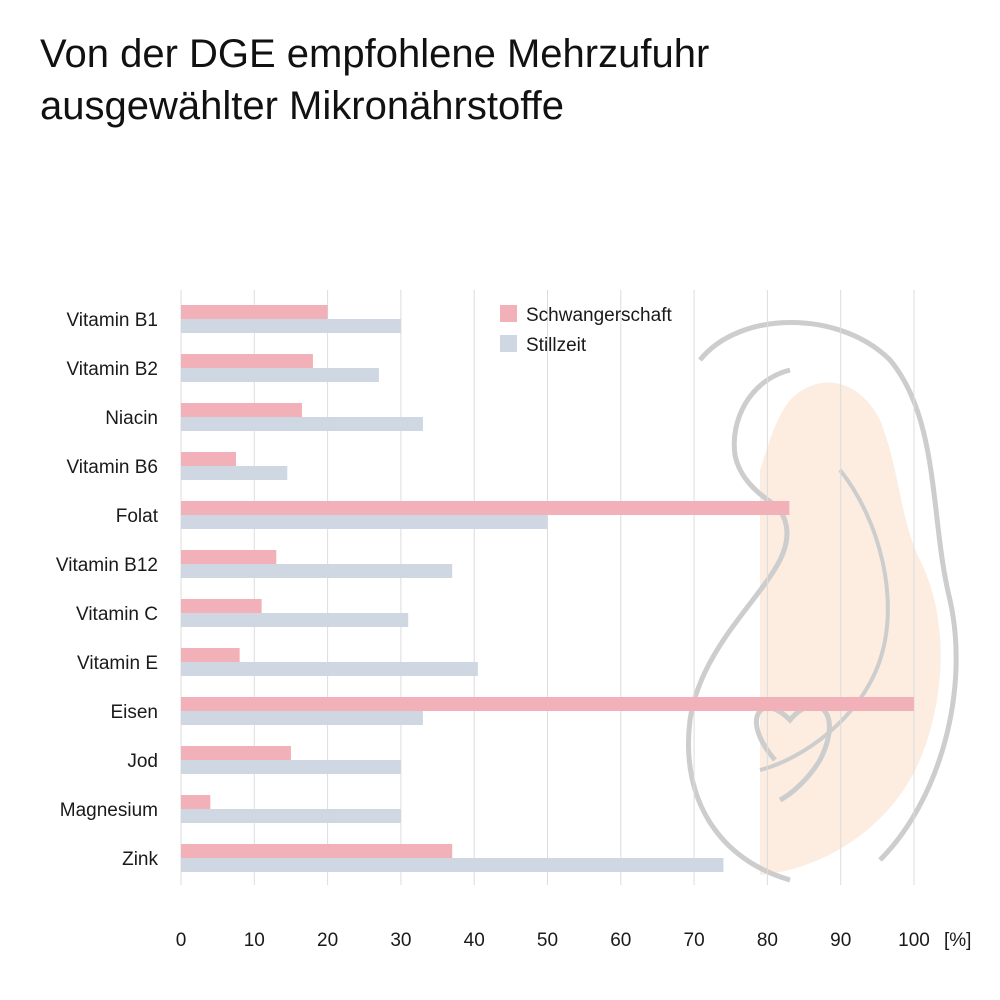  I want to click on bar-schwangerschaft-eisen, so click(547, 704).